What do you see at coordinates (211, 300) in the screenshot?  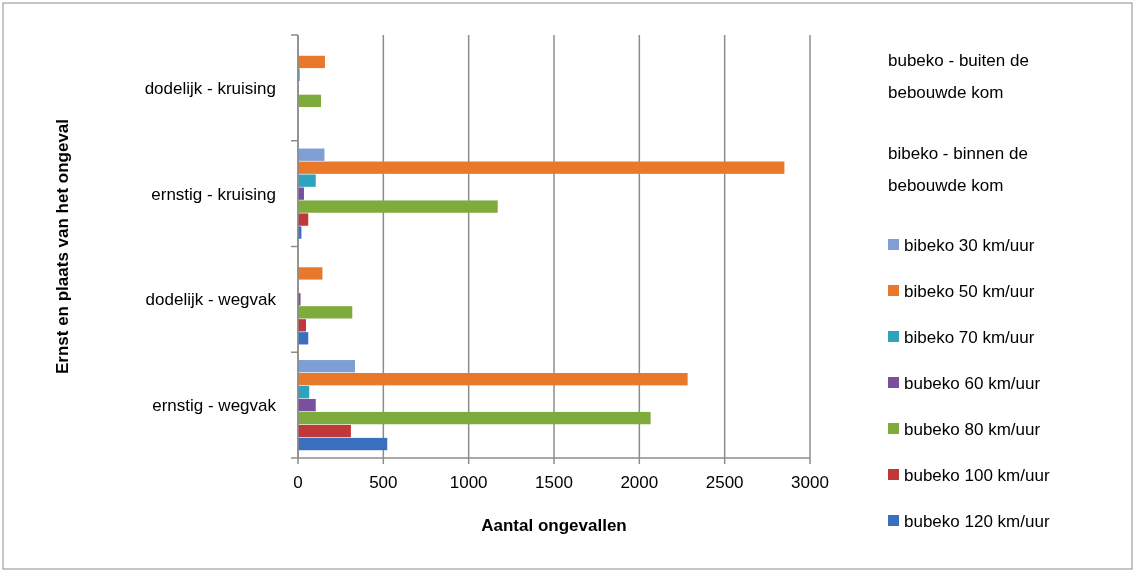 I see `y-tick-label: dodelijk - wegvak` at bounding box center [211, 300].